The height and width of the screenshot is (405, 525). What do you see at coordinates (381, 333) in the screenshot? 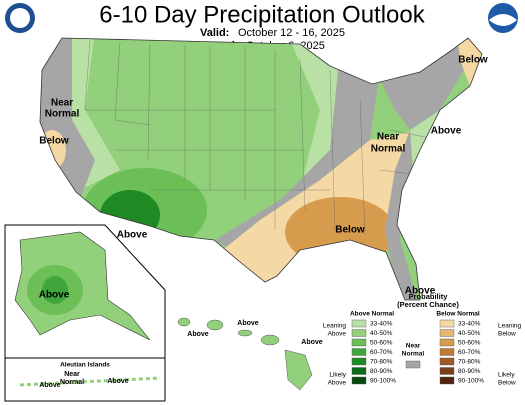
I see `above-bin-label: 40-50%` at bounding box center [381, 333].